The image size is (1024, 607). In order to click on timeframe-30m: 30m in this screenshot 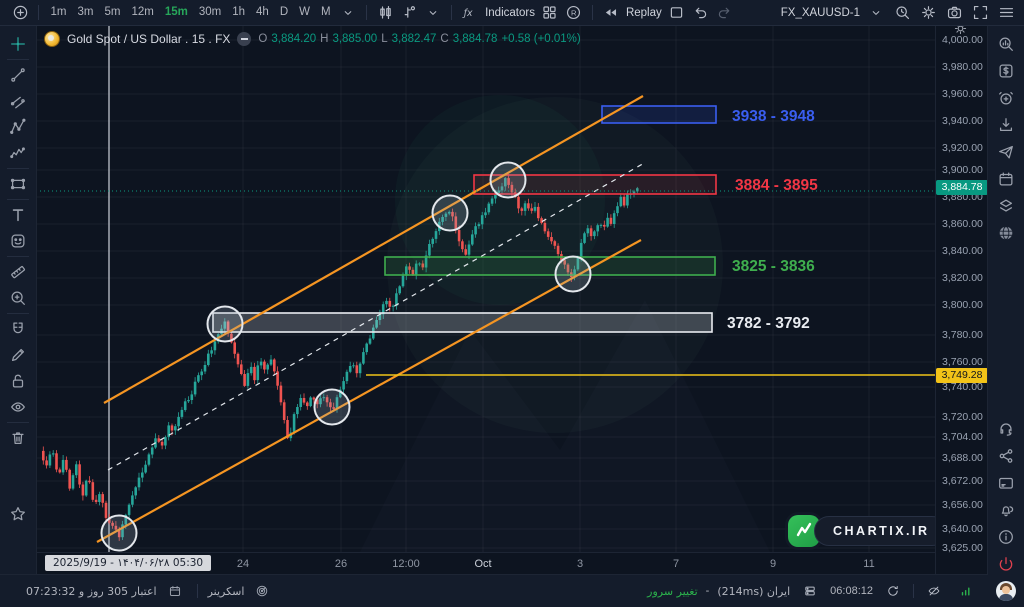, I will do `click(210, 12)`.